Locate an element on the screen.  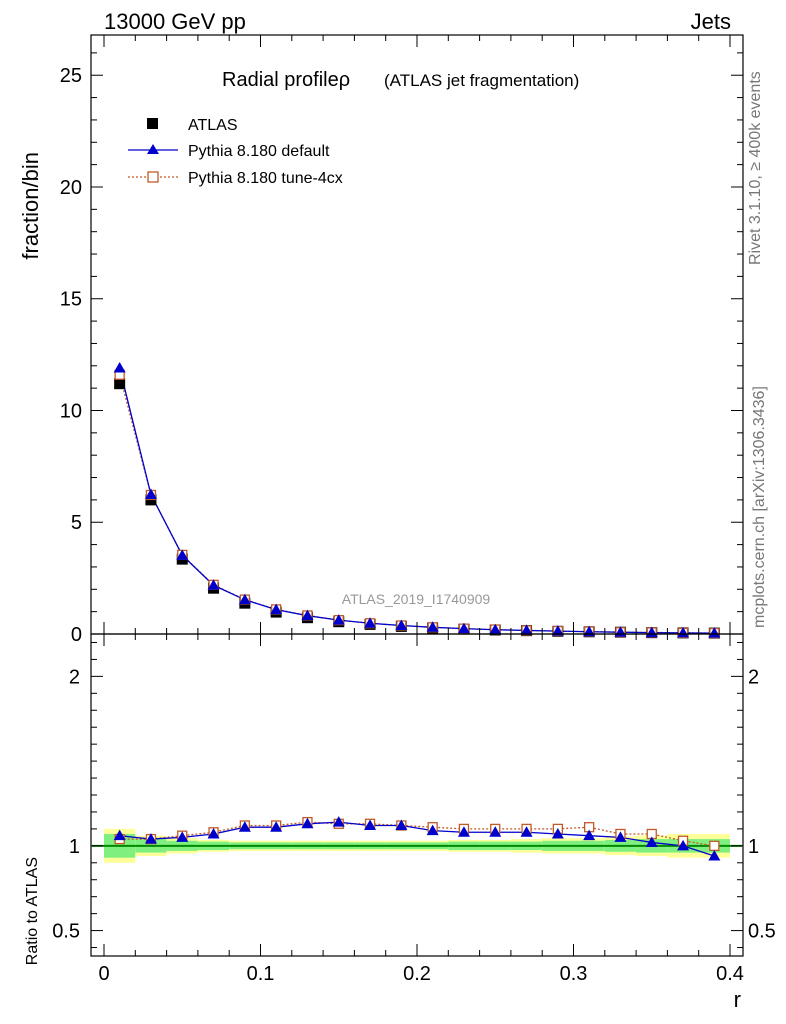
ratio-axis-label: Ratio to ATLAS is located at coordinates (32, 911).